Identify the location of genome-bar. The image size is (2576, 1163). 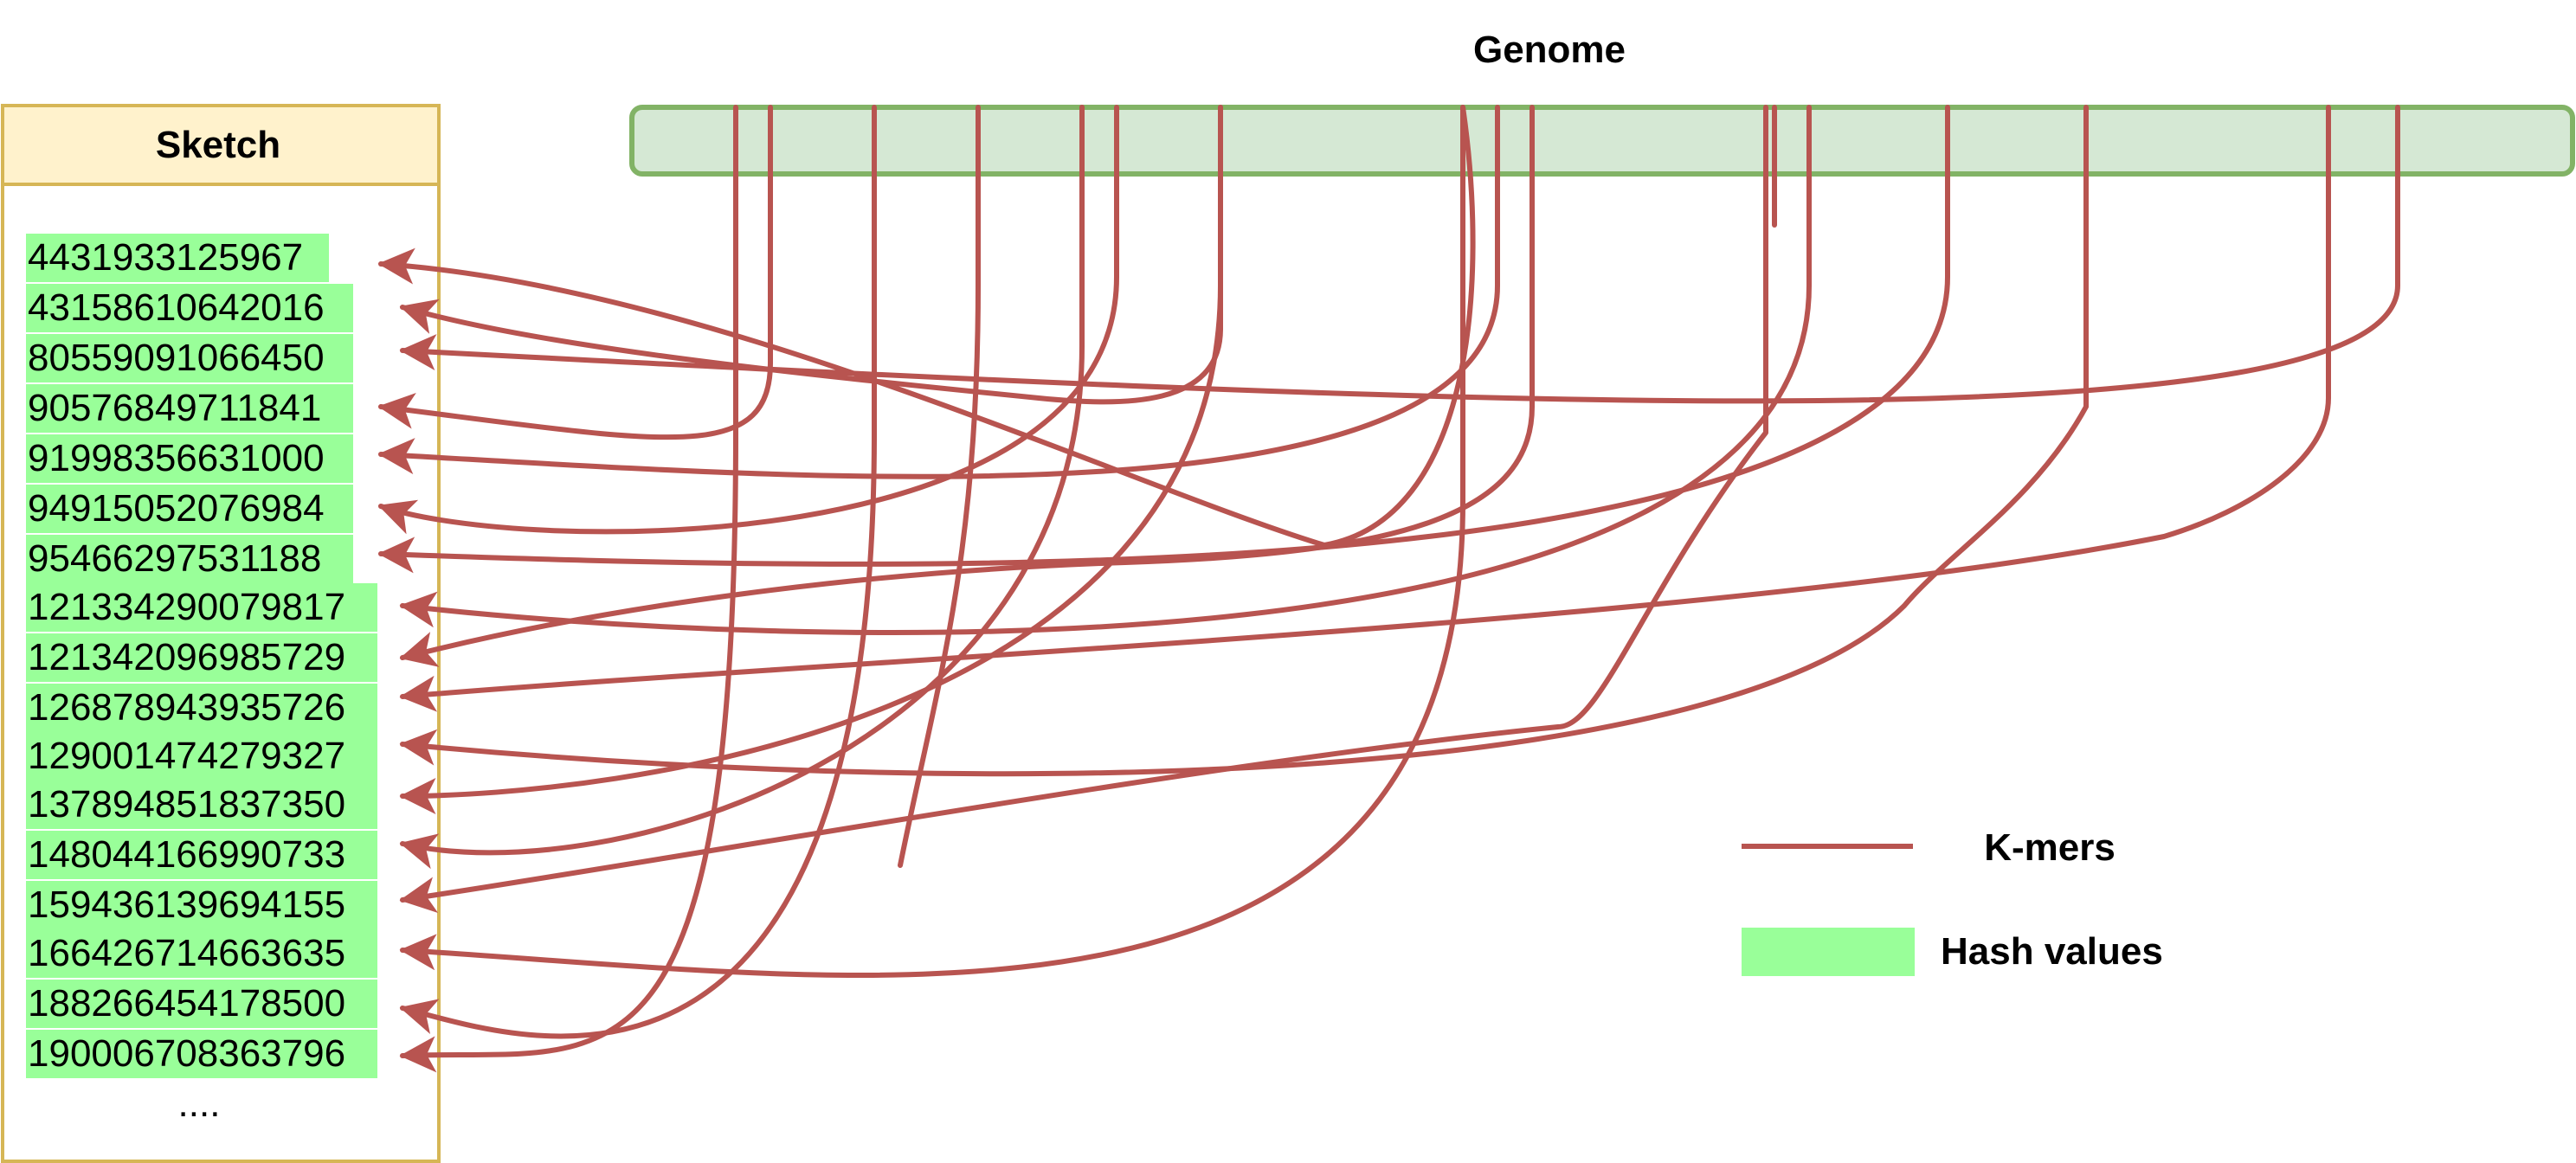
(1602, 141).